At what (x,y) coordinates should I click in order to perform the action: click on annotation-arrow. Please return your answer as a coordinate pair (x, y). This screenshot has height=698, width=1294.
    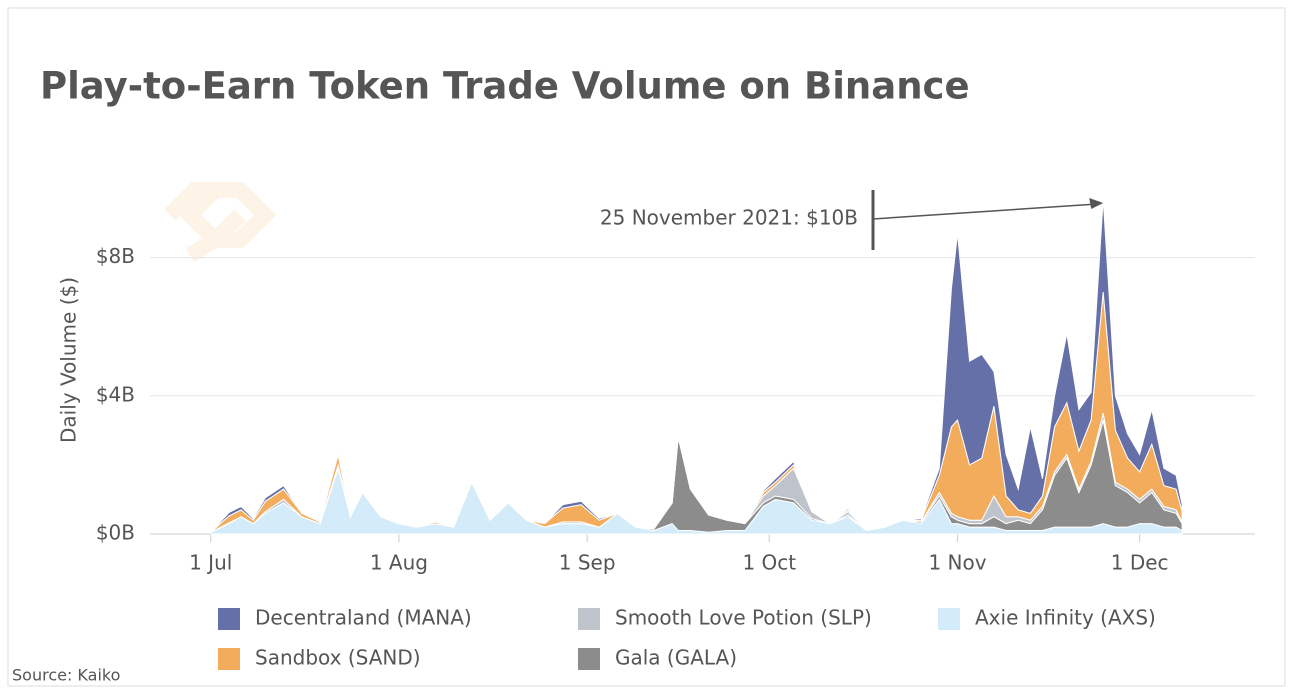
    Looking at the image, I should click on (985, 211).